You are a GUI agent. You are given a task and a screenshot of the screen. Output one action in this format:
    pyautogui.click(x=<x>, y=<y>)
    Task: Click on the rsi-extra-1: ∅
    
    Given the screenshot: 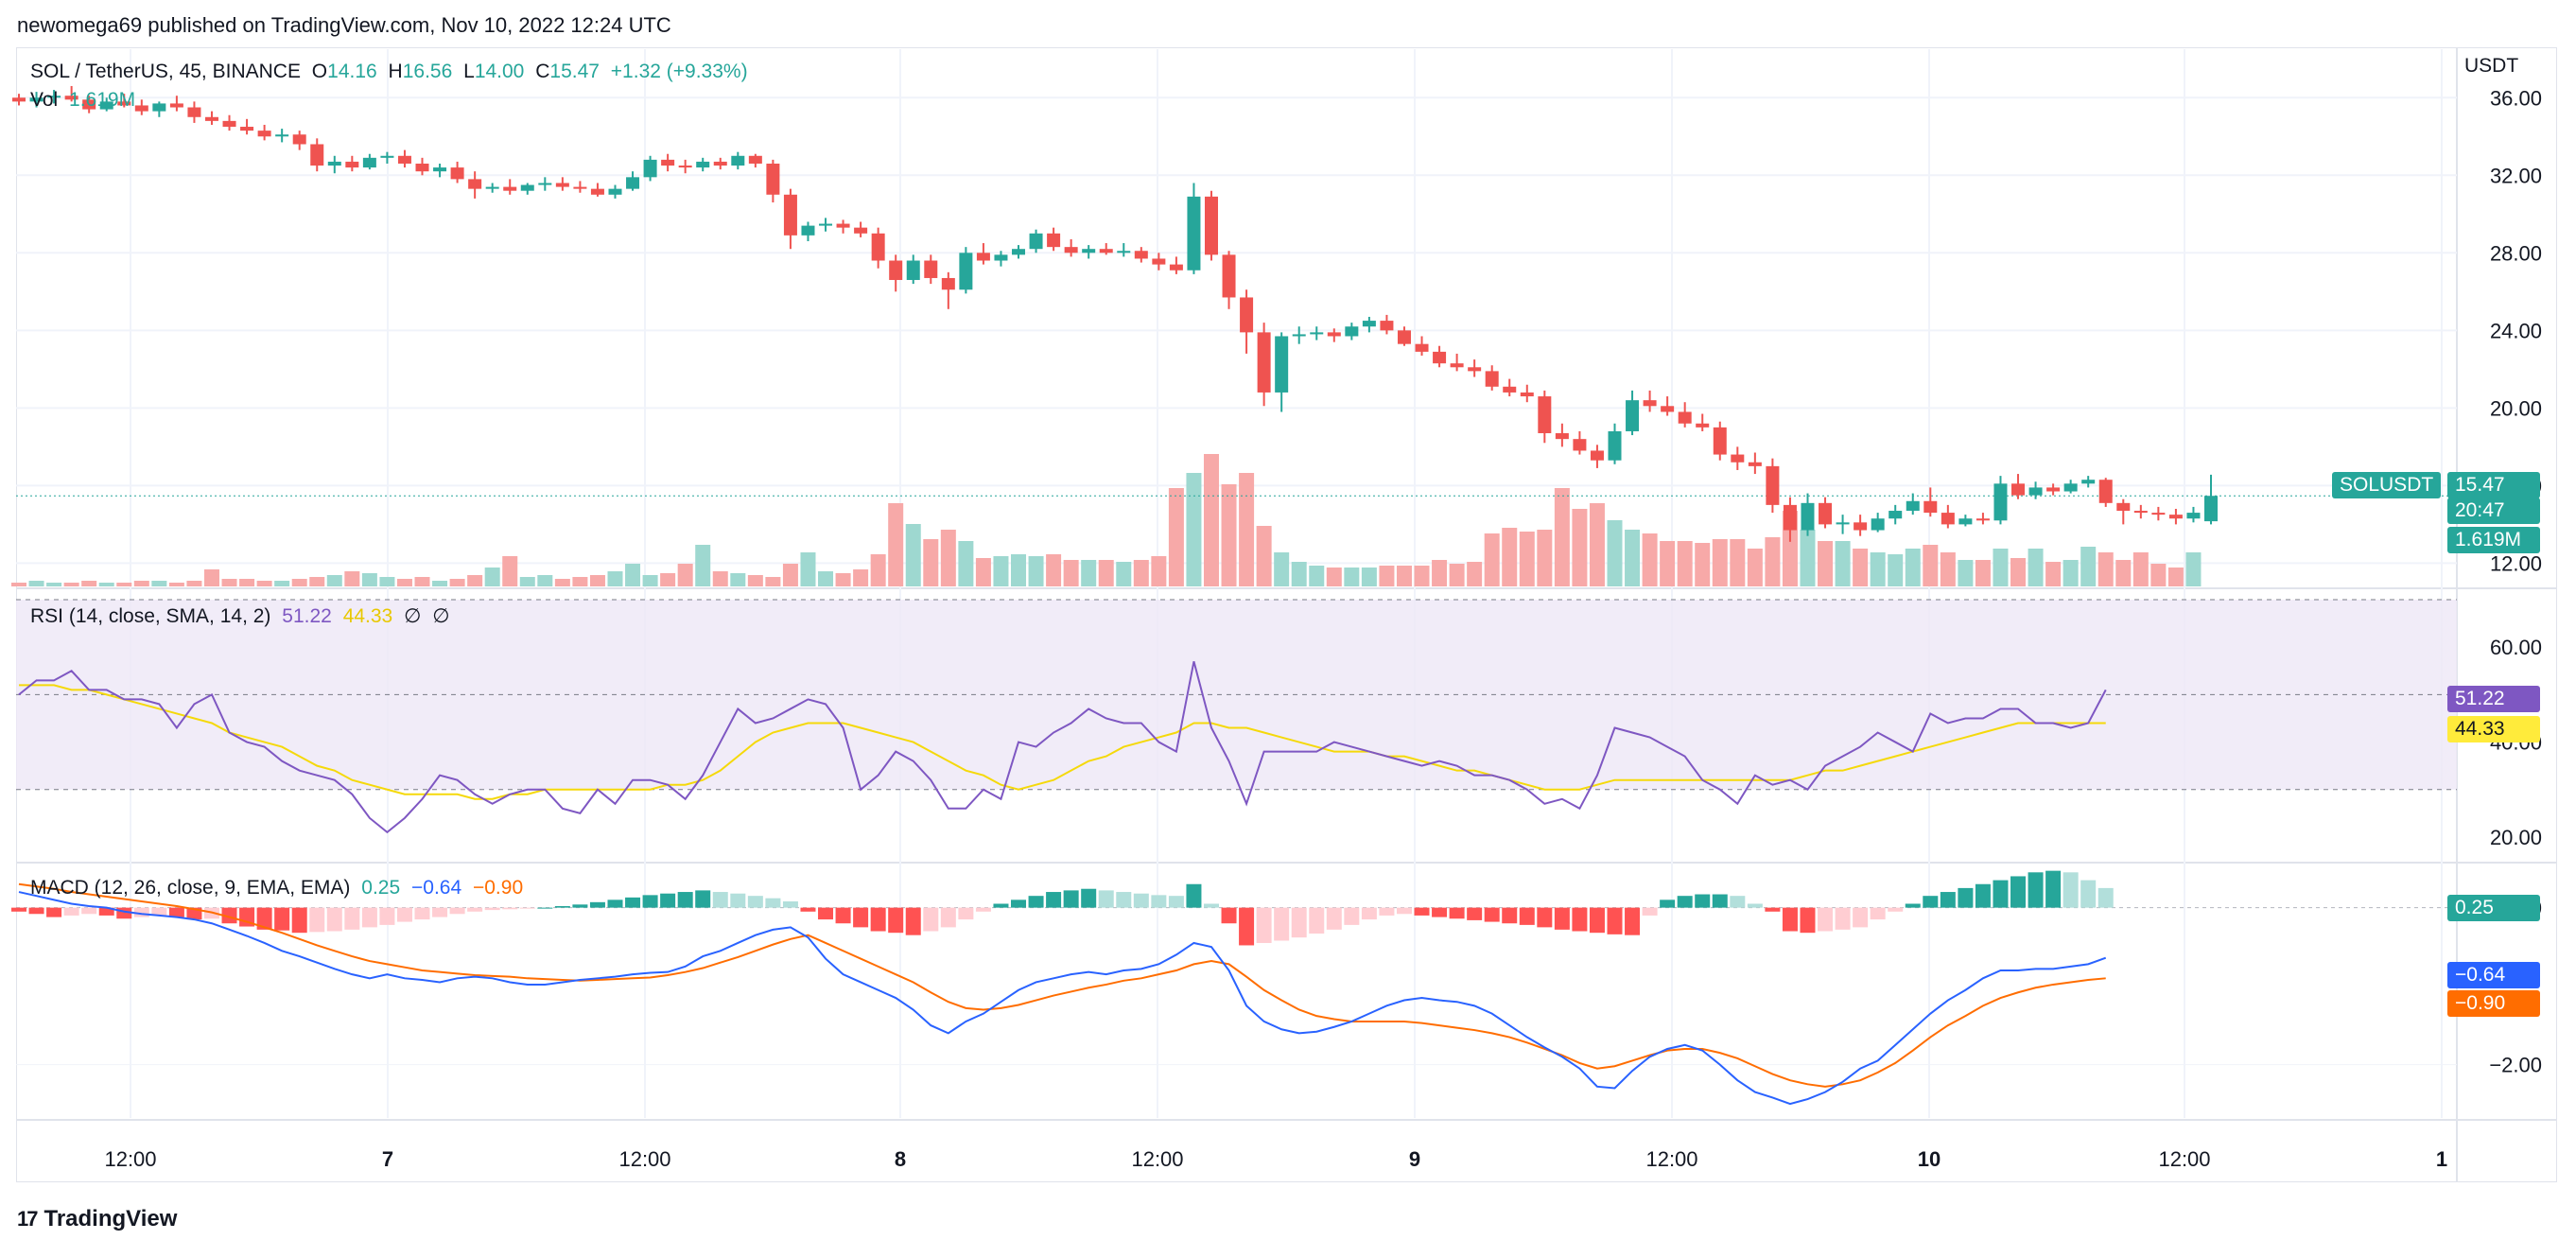 What is the action you would take?
    pyautogui.click(x=413, y=616)
    